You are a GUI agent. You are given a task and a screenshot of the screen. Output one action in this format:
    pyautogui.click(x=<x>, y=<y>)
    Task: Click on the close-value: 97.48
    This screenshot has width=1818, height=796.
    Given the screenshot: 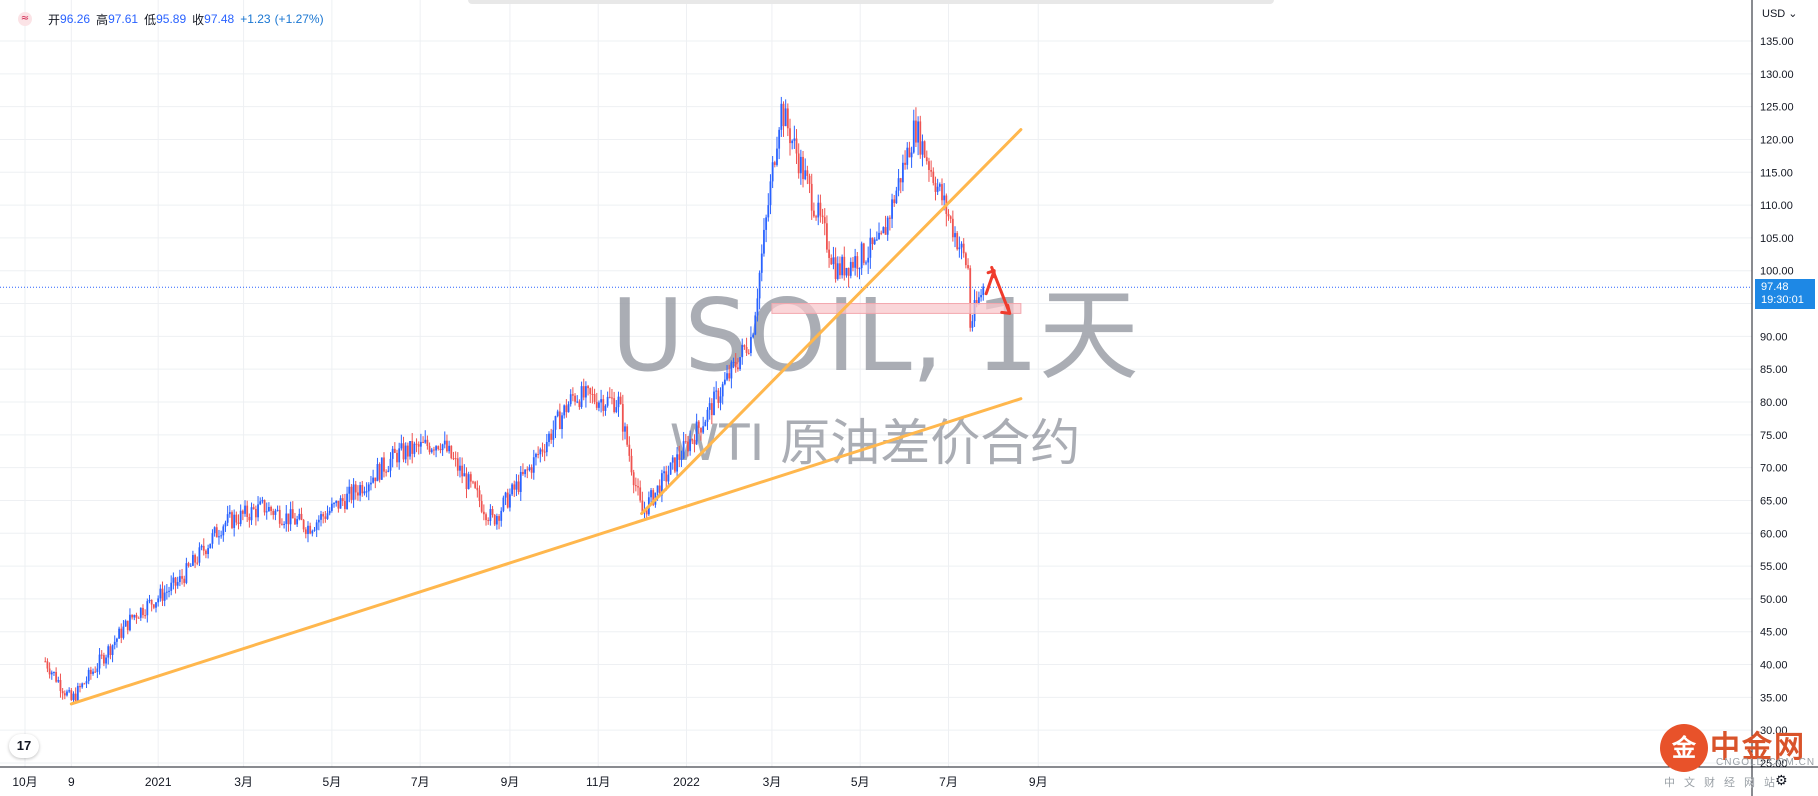 What is the action you would take?
    pyautogui.click(x=219, y=19)
    